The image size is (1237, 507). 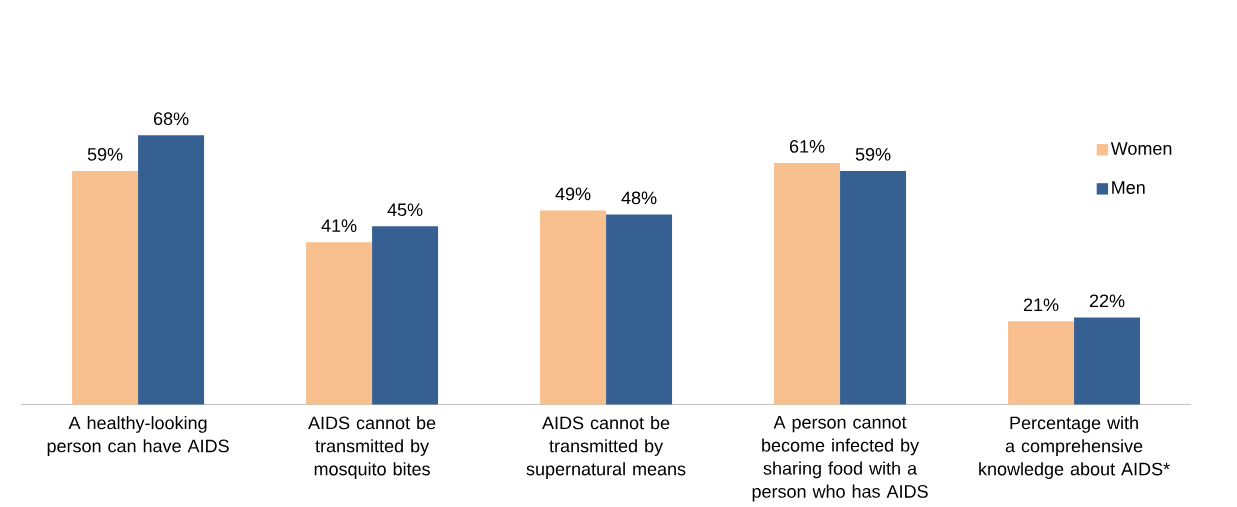 I want to click on data-label: 21%, so click(x=1041, y=304).